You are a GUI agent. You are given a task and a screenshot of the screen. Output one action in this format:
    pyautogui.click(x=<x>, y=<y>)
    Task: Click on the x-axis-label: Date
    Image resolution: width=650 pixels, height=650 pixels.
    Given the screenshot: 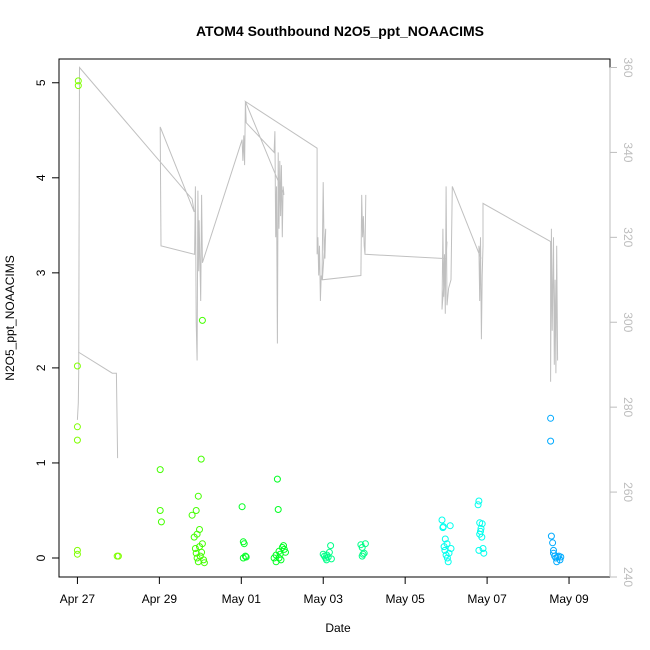 What is the action you would take?
    pyautogui.click(x=338, y=628)
    